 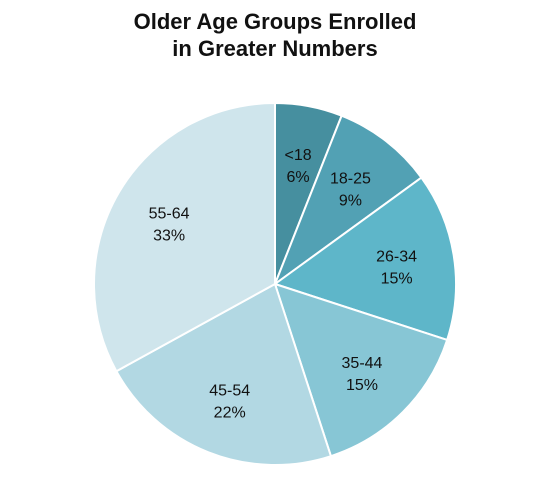 I want to click on slice-category-label: 45-54, so click(x=229, y=390).